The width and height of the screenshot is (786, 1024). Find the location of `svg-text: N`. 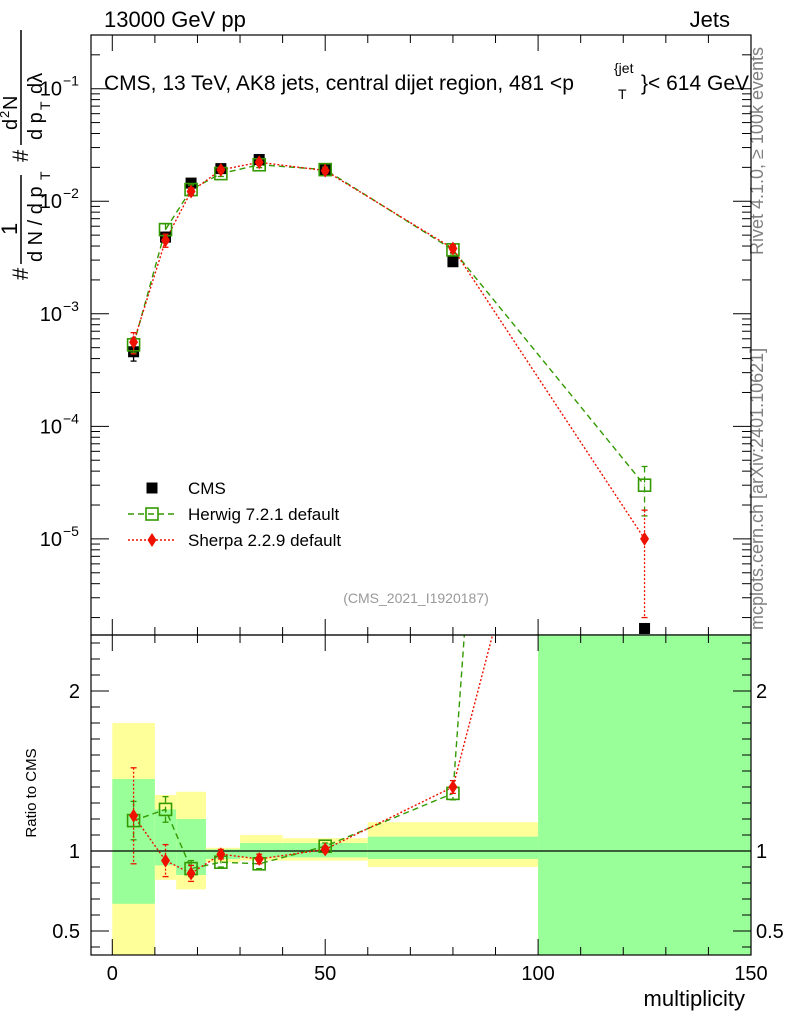

svg-text: N is located at coordinates (11, 103).